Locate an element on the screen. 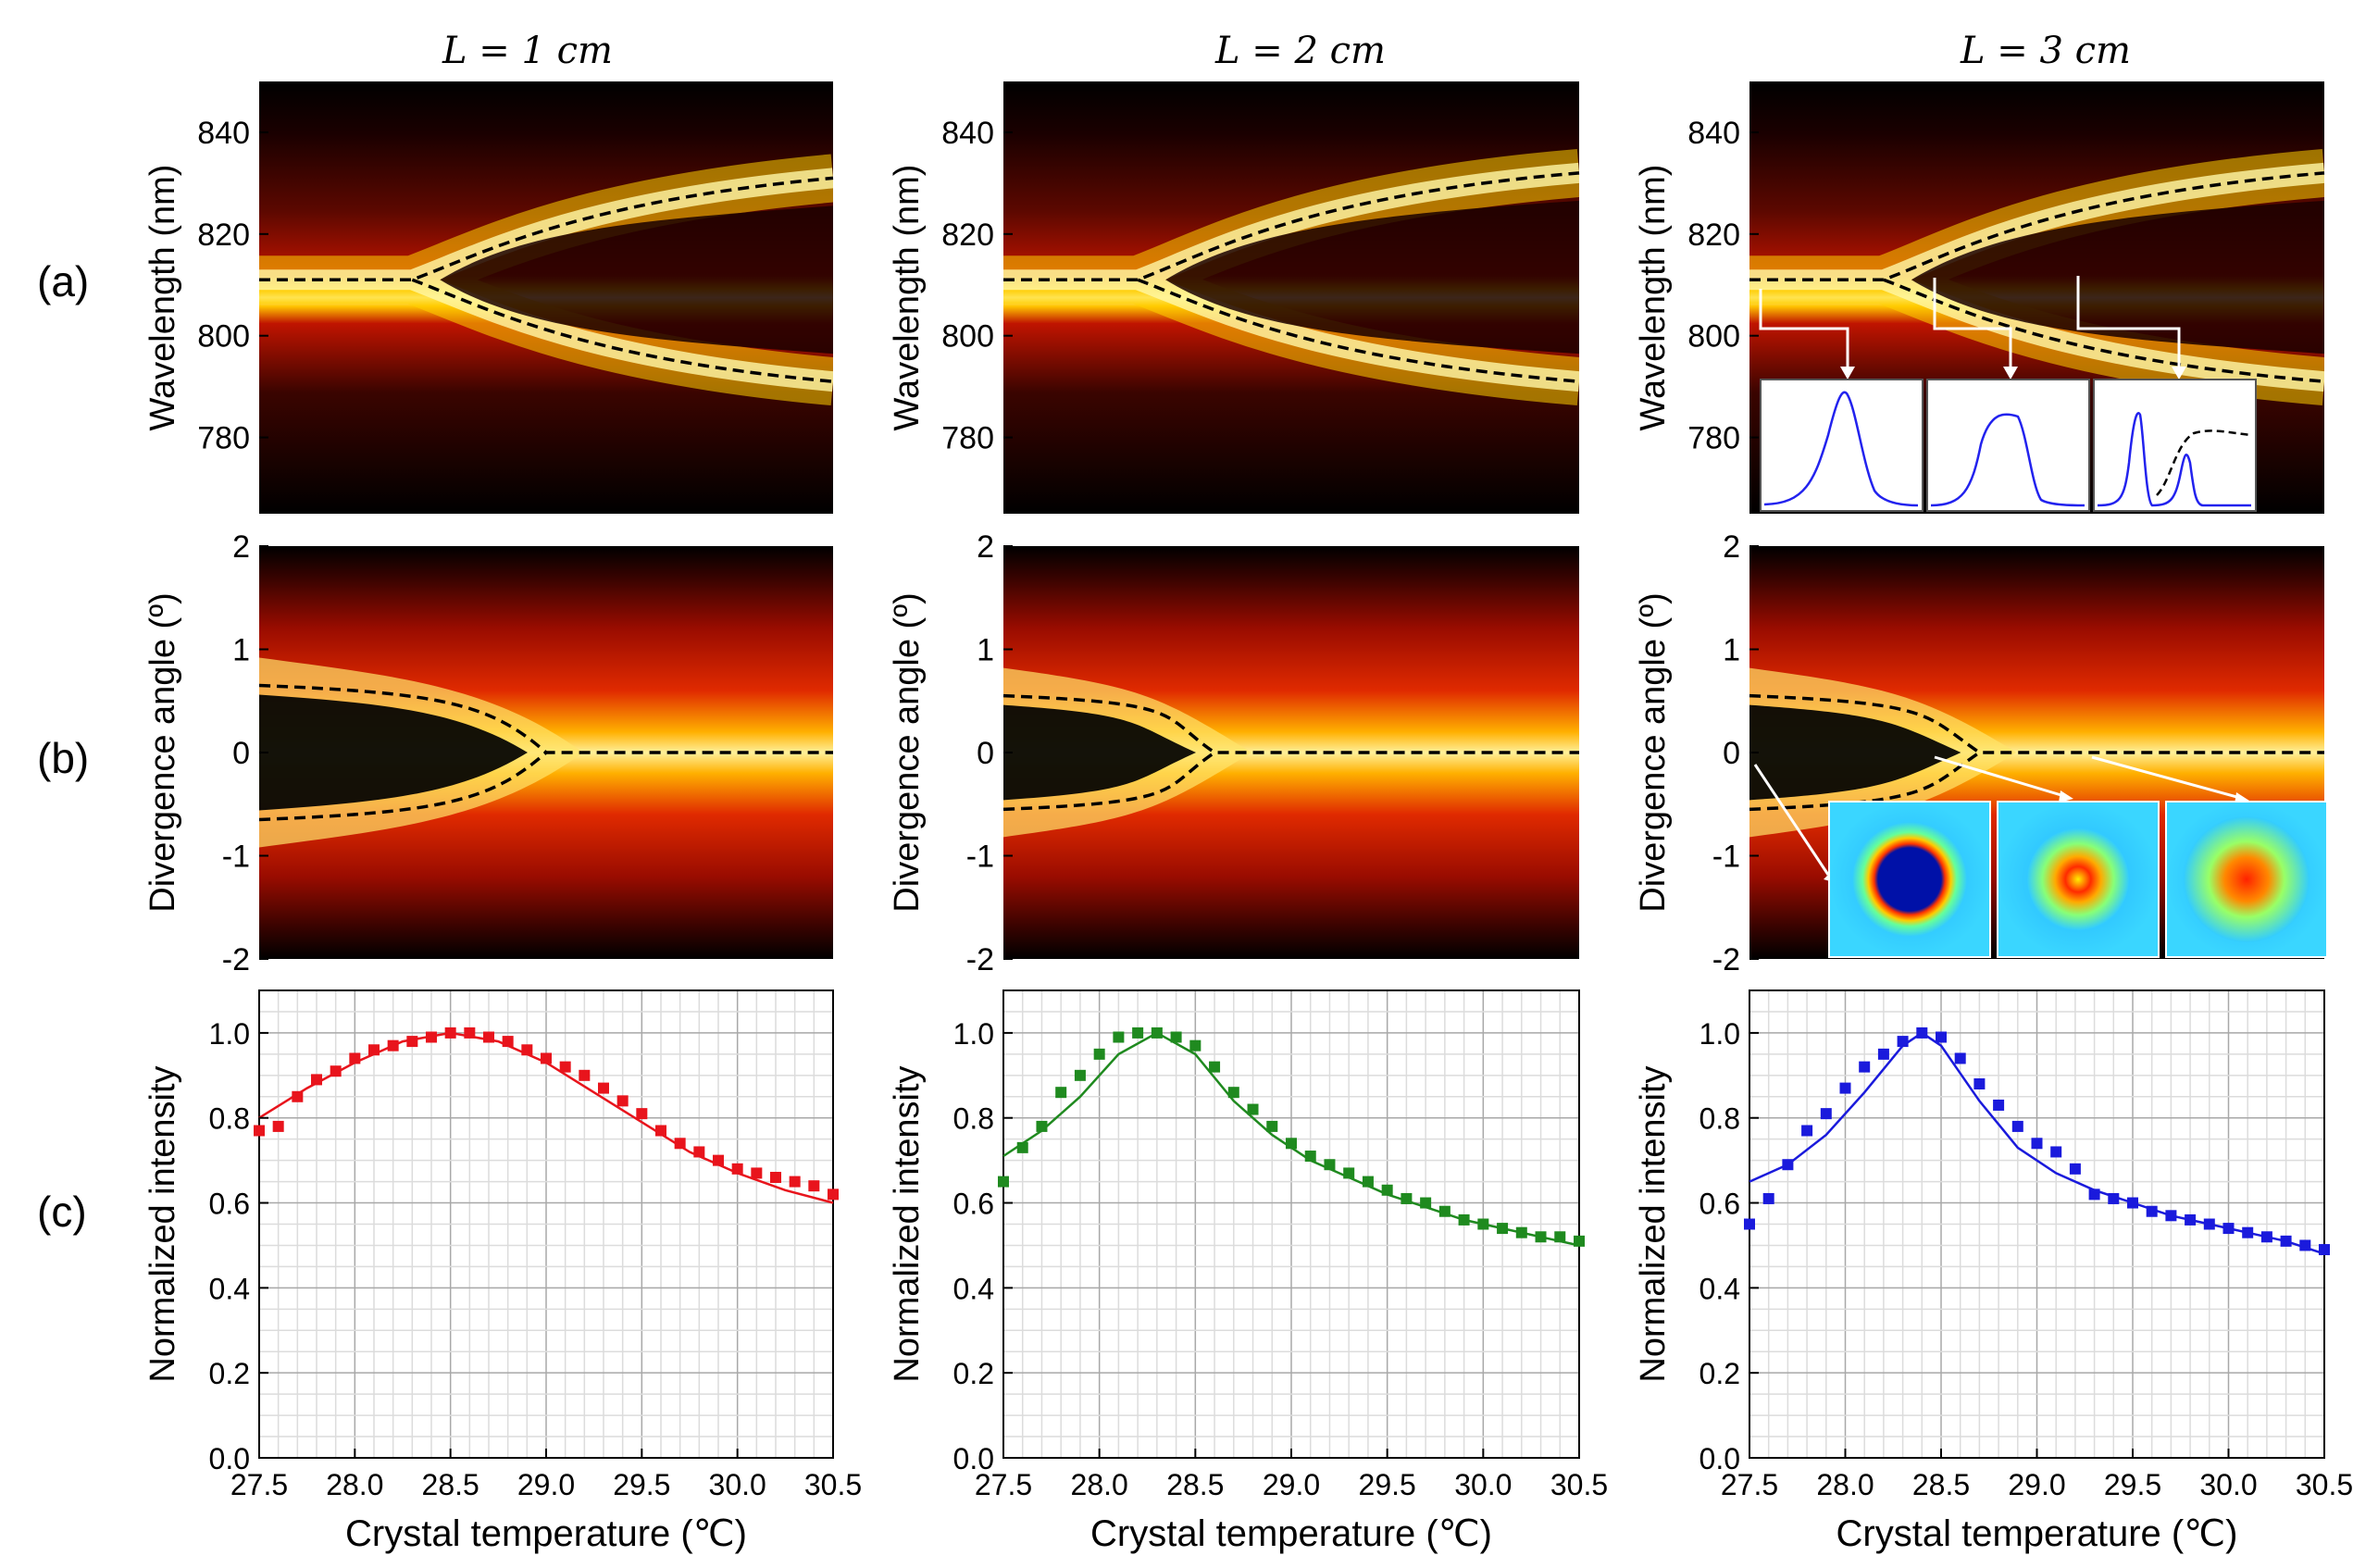  row-label-b: (b) is located at coordinates (63, 758).